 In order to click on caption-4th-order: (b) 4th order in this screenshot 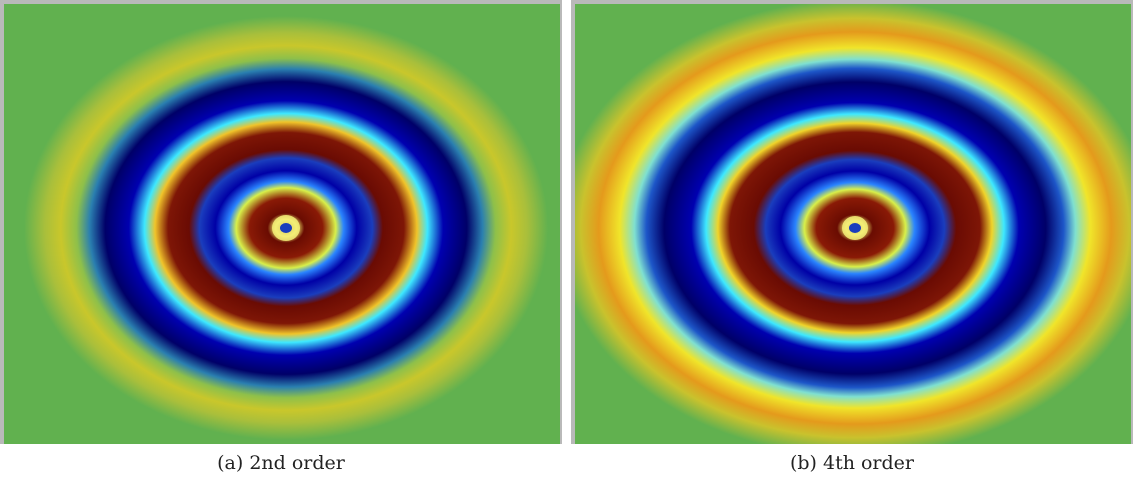, I will do `click(852, 463)`.